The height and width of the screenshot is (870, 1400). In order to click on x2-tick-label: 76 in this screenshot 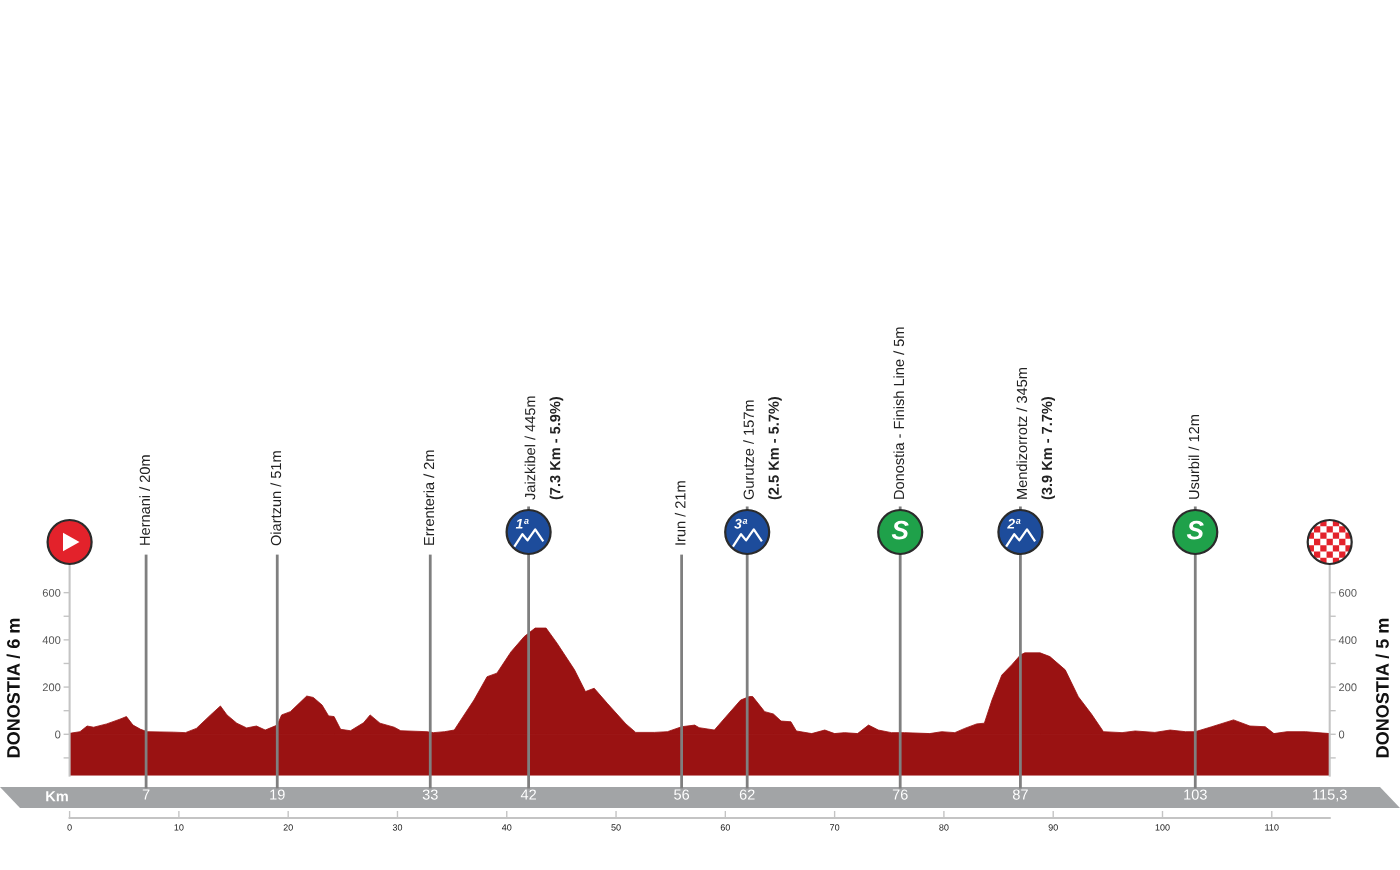, I will do `click(900, 794)`.